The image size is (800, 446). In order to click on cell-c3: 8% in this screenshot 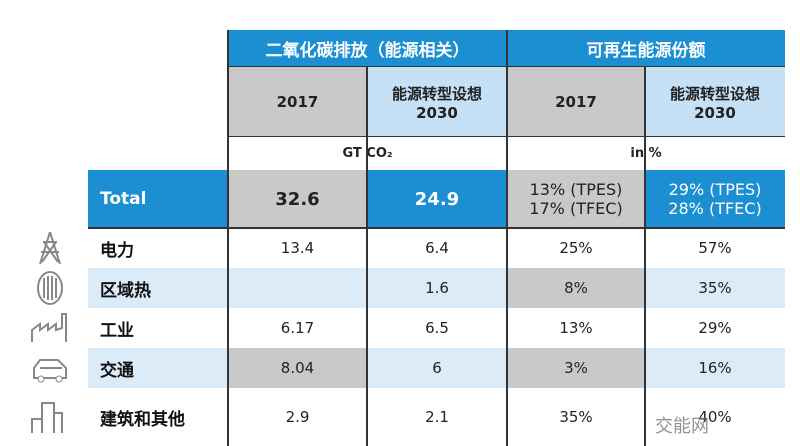, I will do `click(576, 288)`.